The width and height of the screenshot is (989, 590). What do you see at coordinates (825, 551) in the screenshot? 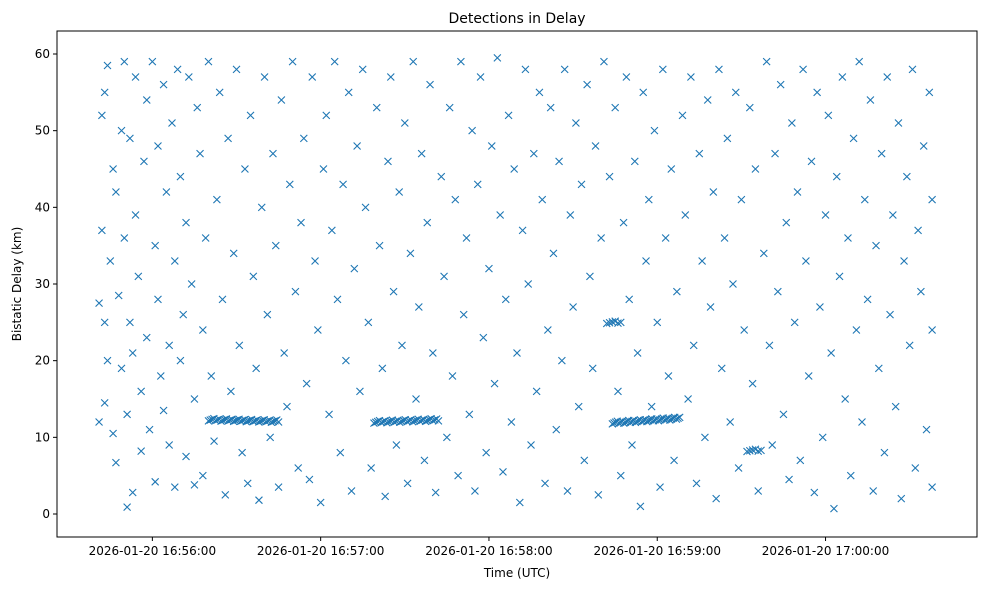
I see `x-tick-label-4: 2026-01-20 17:00:00` at bounding box center [825, 551].